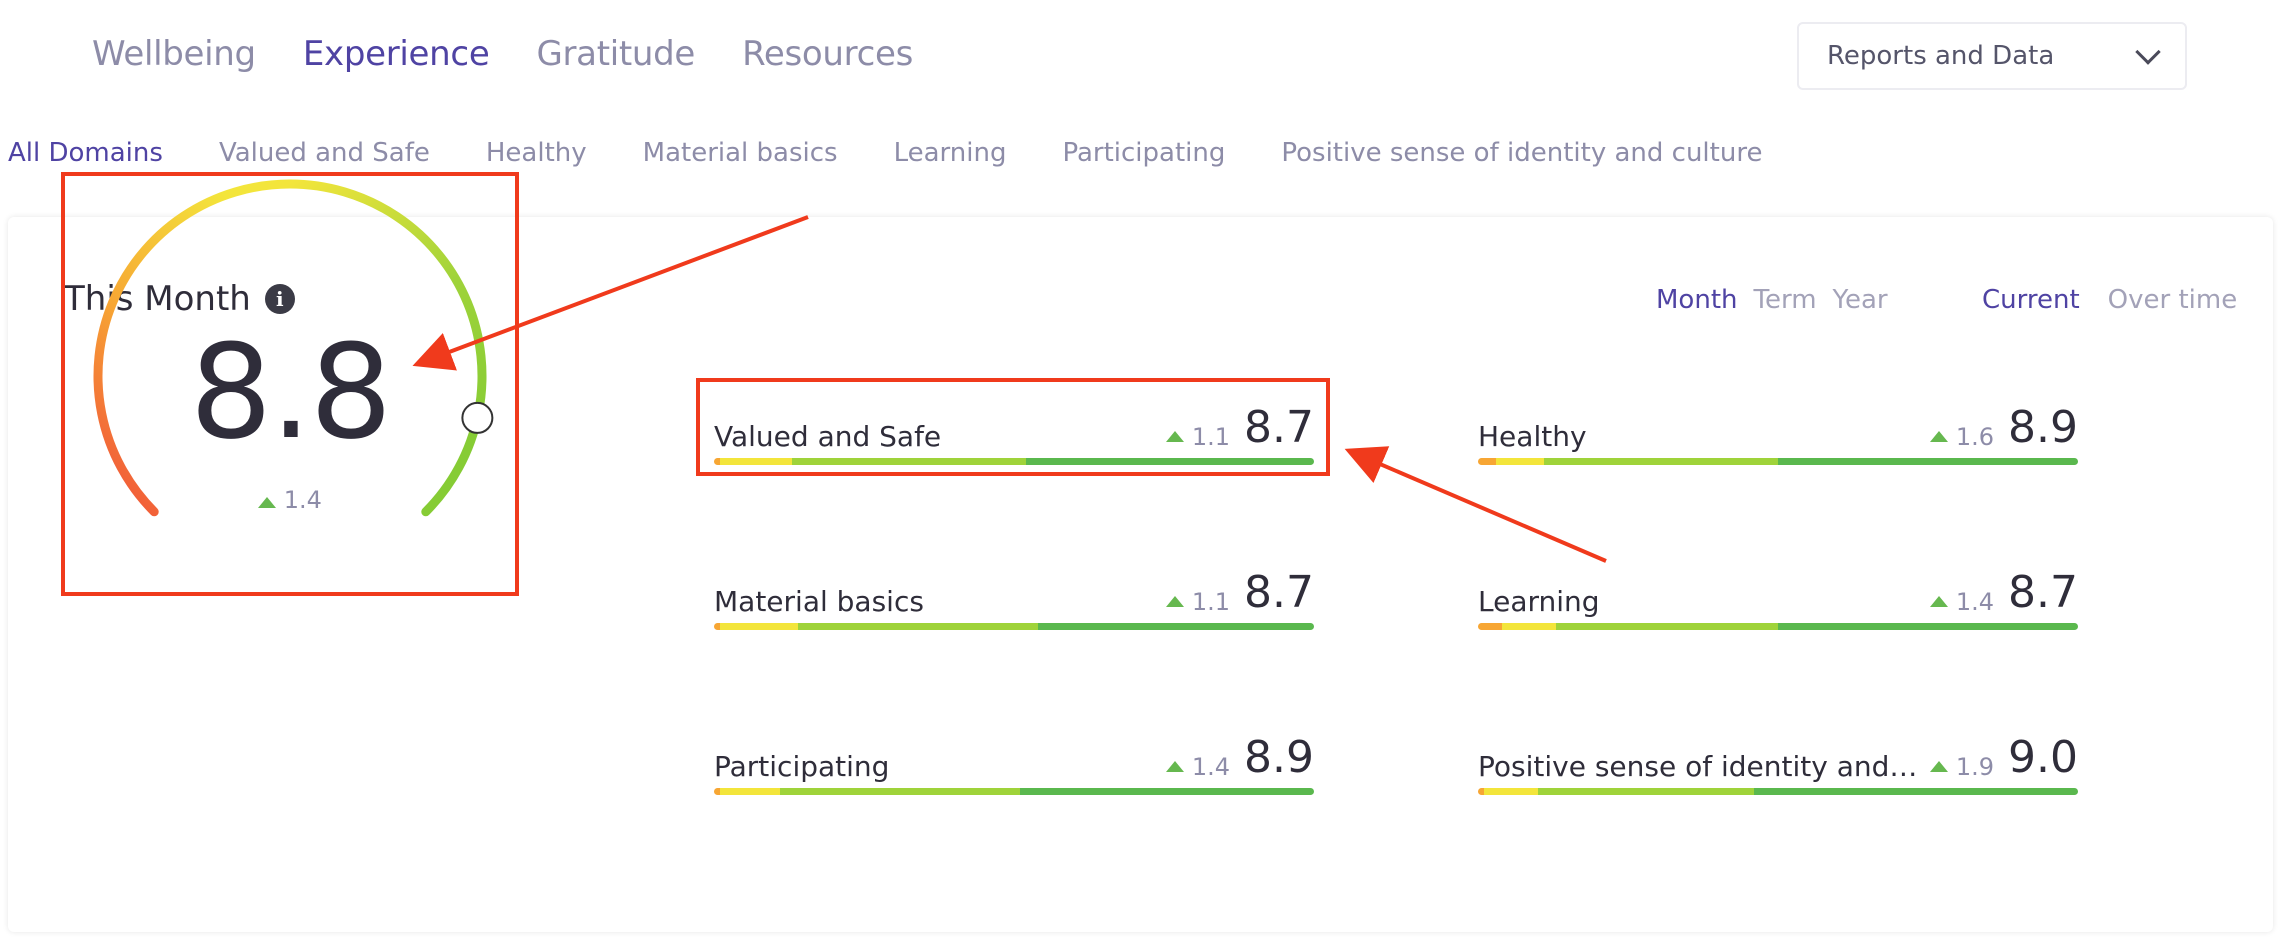  I want to click on domain-tab-identity-culture: Positive sense of identity and culture, so click(1522, 153).